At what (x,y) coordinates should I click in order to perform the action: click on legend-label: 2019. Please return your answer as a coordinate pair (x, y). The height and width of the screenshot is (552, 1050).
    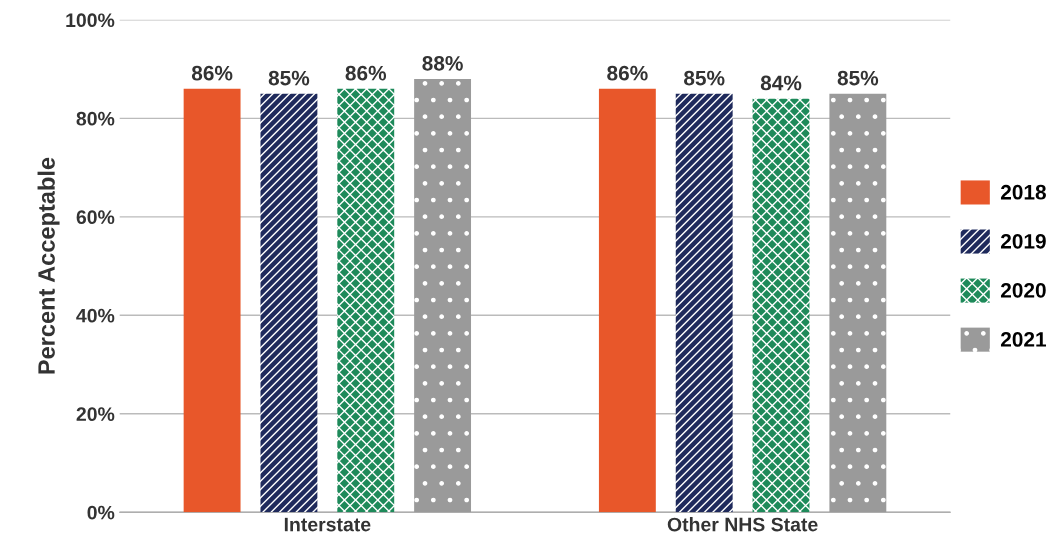
    Looking at the image, I should click on (1023, 241).